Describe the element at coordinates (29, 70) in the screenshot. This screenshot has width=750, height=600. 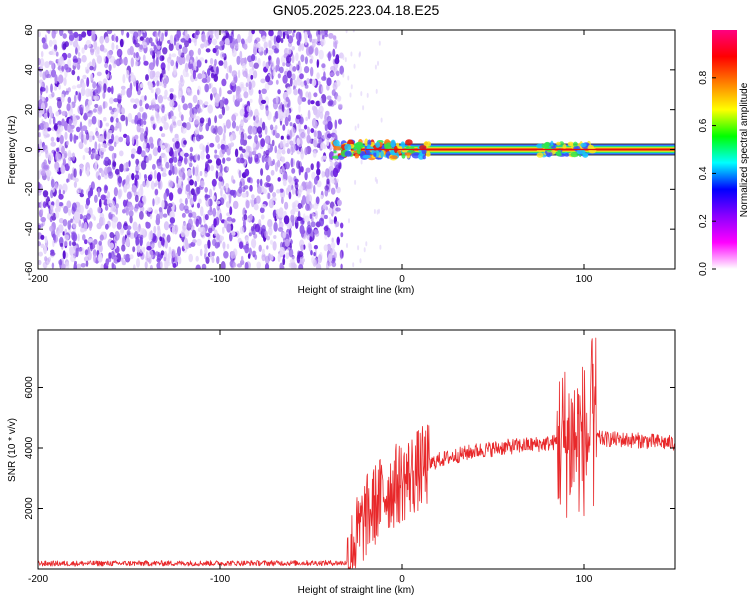
I see `spectrogram-y-tick-label: 40` at that location.